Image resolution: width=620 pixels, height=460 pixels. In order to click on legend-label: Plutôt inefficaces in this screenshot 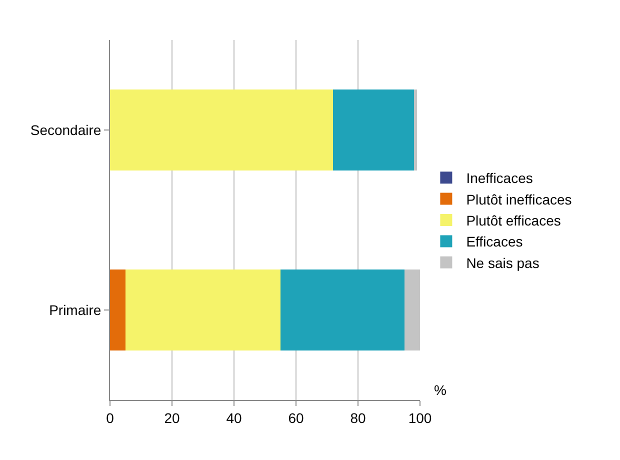, I will do `click(519, 199)`.